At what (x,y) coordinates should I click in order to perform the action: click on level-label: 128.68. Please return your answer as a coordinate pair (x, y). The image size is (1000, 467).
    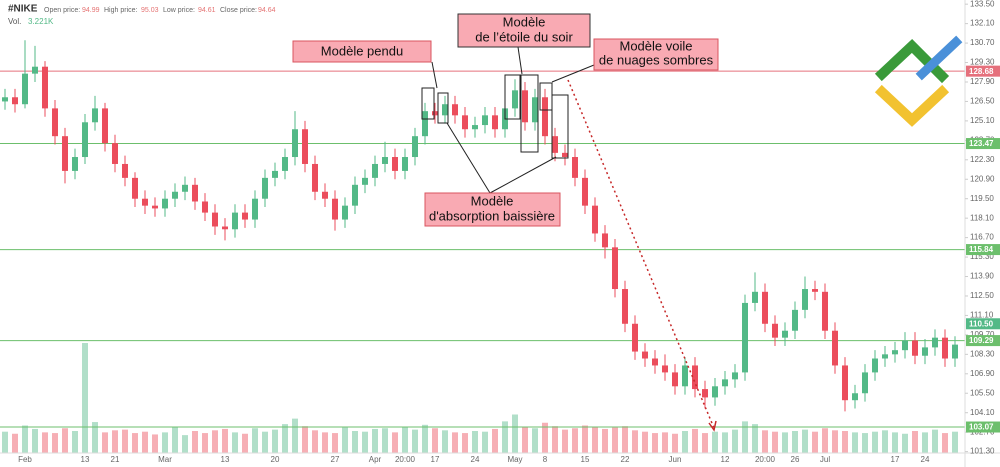
    Looking at the image, I should click on (981, 71).